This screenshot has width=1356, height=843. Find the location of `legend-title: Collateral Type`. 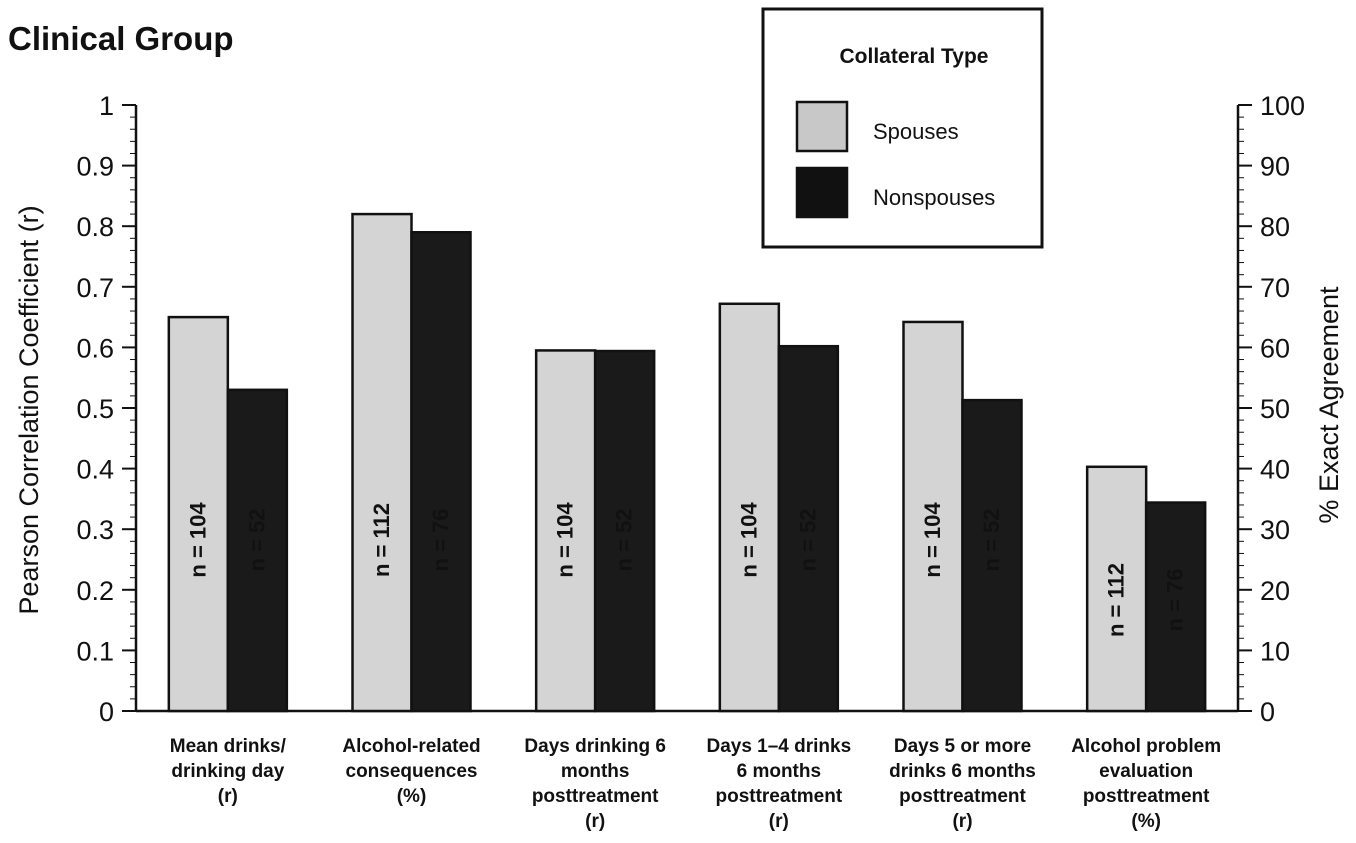

legend-title: Collateral Type is located at coordinates (914, 56).